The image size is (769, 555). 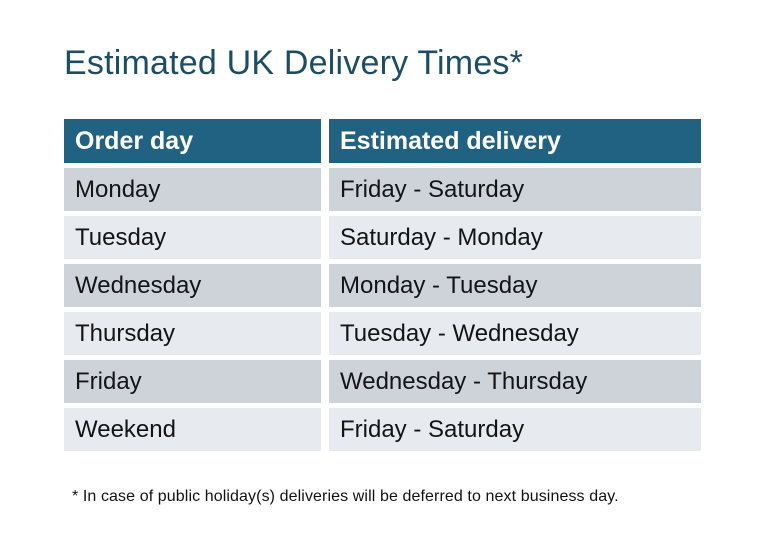 I want to click on column-header-order-day: Order day, so click(x=192, y=141).